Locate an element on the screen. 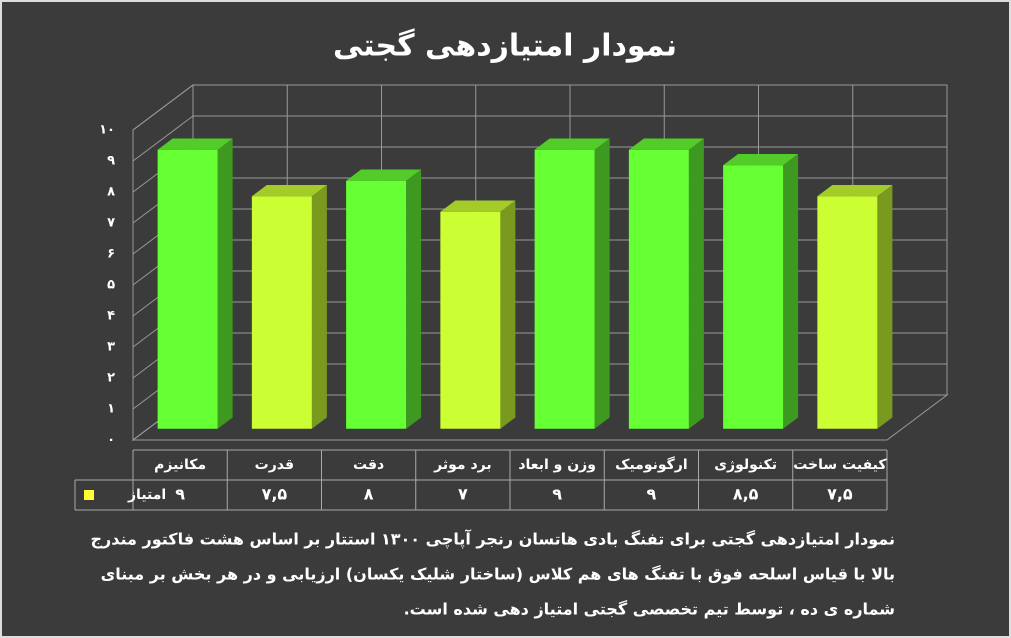 This screenshot has height=638, width=1011. x-tick-label: کیفیت ساخت is located at coordinates (840, 465).